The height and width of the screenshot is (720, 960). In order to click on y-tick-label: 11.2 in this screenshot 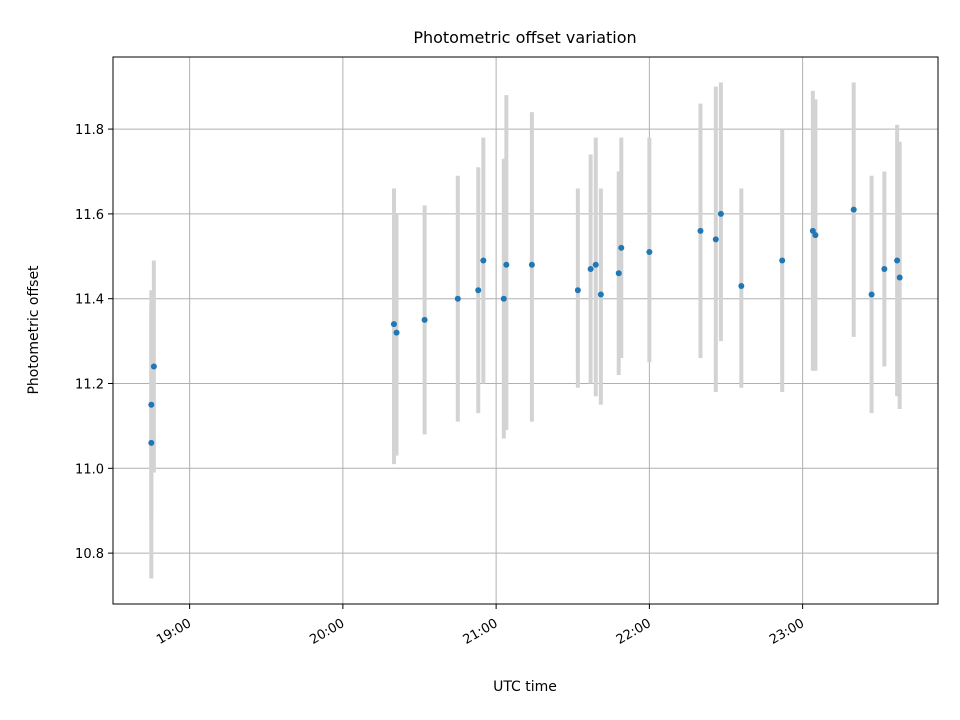, I will do `click(89, 385)`.